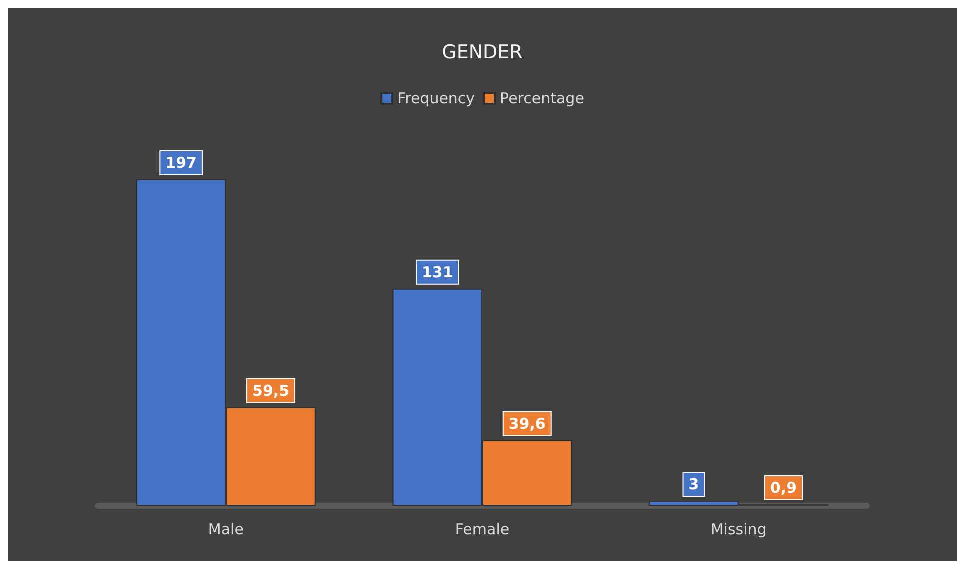 The image size is (965, 569). What do you see at coordinates (542, 99) in the screenshot?
I see `legend-label: Percentage` at bounding box center [542, 99].